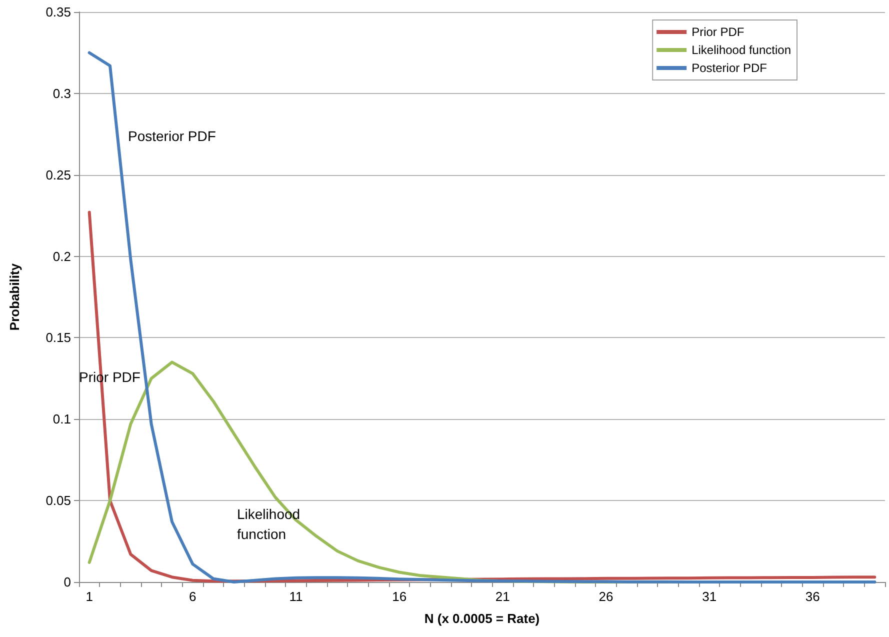 This screenshot has height=637, width=889. What do you see at coordinates (89, 596) in the screenshot?
I see `x-tick-label: 1` at bounding box center [89, 596].